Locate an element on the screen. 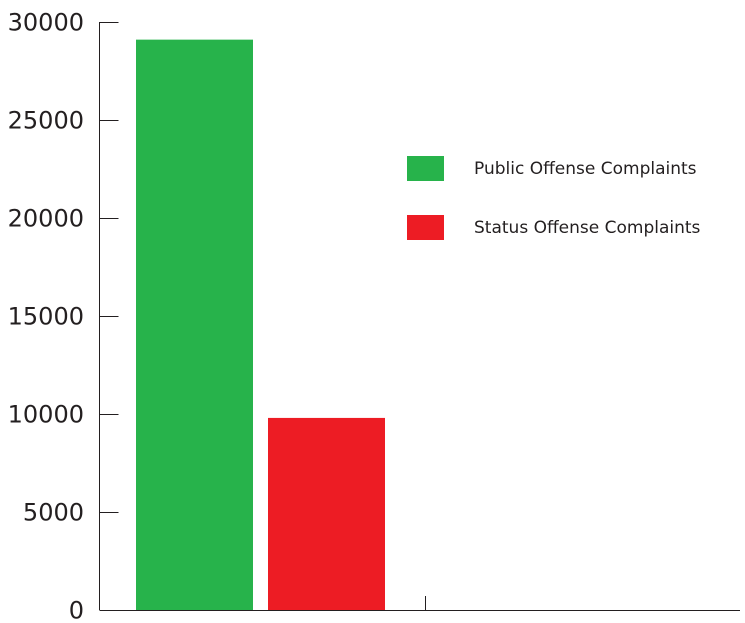 This screenshot has height=623, width=745. bar-public-offense-complaints is located at coordinates (194, 324).